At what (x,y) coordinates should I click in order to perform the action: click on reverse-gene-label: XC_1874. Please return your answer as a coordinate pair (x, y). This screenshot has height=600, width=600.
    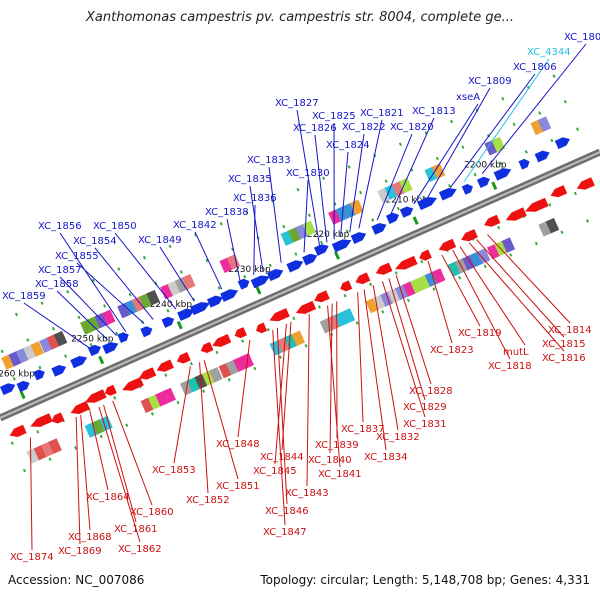
    Looking at the image, I should click on (32, 557).